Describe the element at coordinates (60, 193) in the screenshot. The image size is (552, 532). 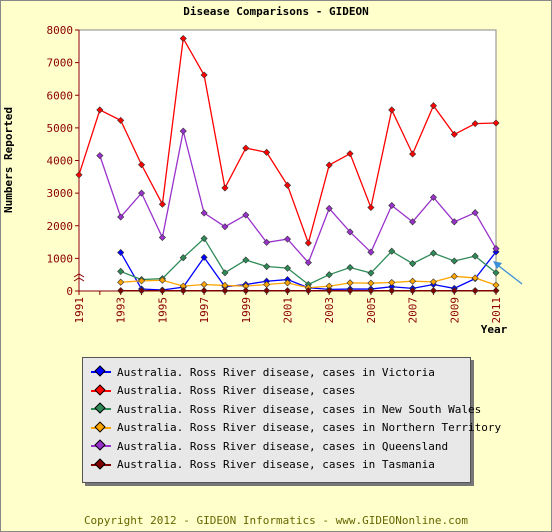
I see `y-tick-label: 3000` at that location.